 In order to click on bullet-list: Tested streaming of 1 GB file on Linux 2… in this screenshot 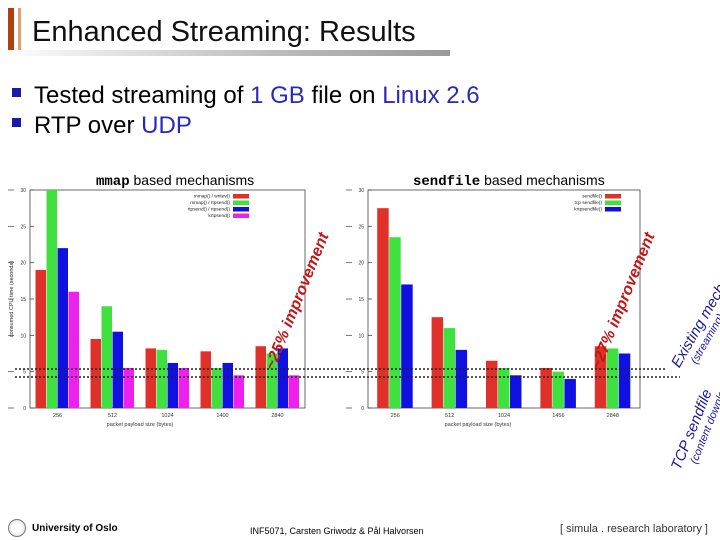, I will do `click(246, 112)`.